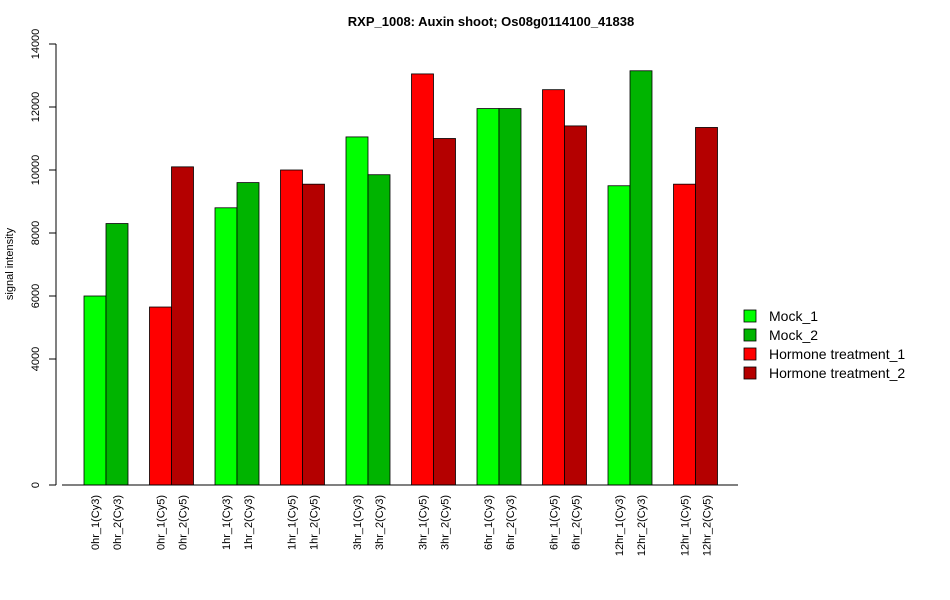 Image resolution: width=950 pixels, height=600 pixels. What do you see at coordinates (249, 522) in the screenshot?
I see `x-tick-label: 1hr_2(Cy3)` at bounding box center [249, 522].